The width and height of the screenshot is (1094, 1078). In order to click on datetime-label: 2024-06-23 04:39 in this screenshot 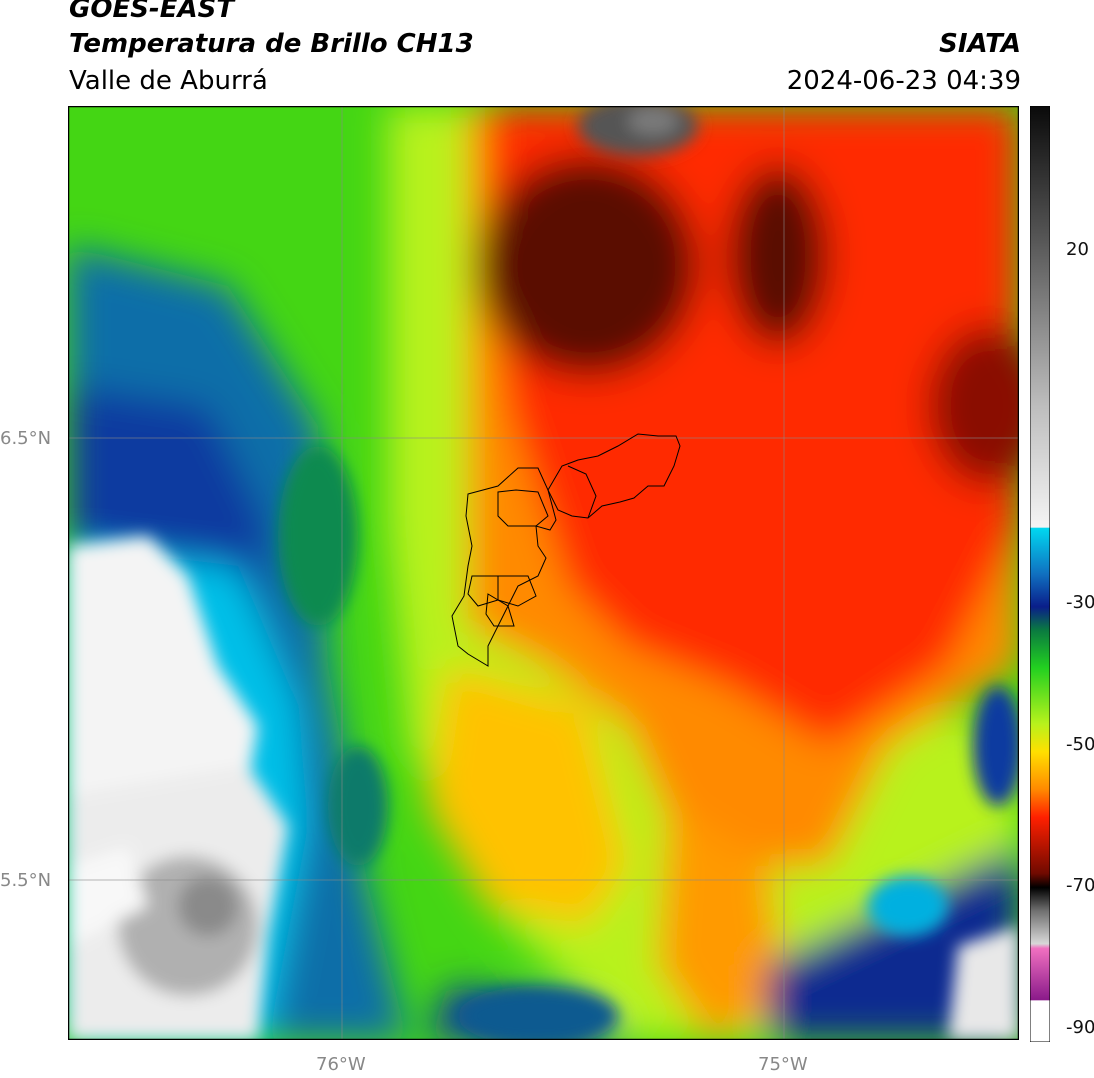, I will do `click(903, 81)`.